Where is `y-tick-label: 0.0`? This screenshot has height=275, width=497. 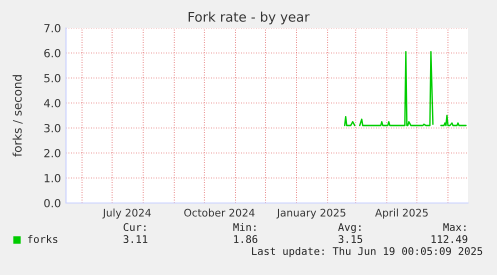
y-tick-label: 0.0 is located at coordinates (52, 203).